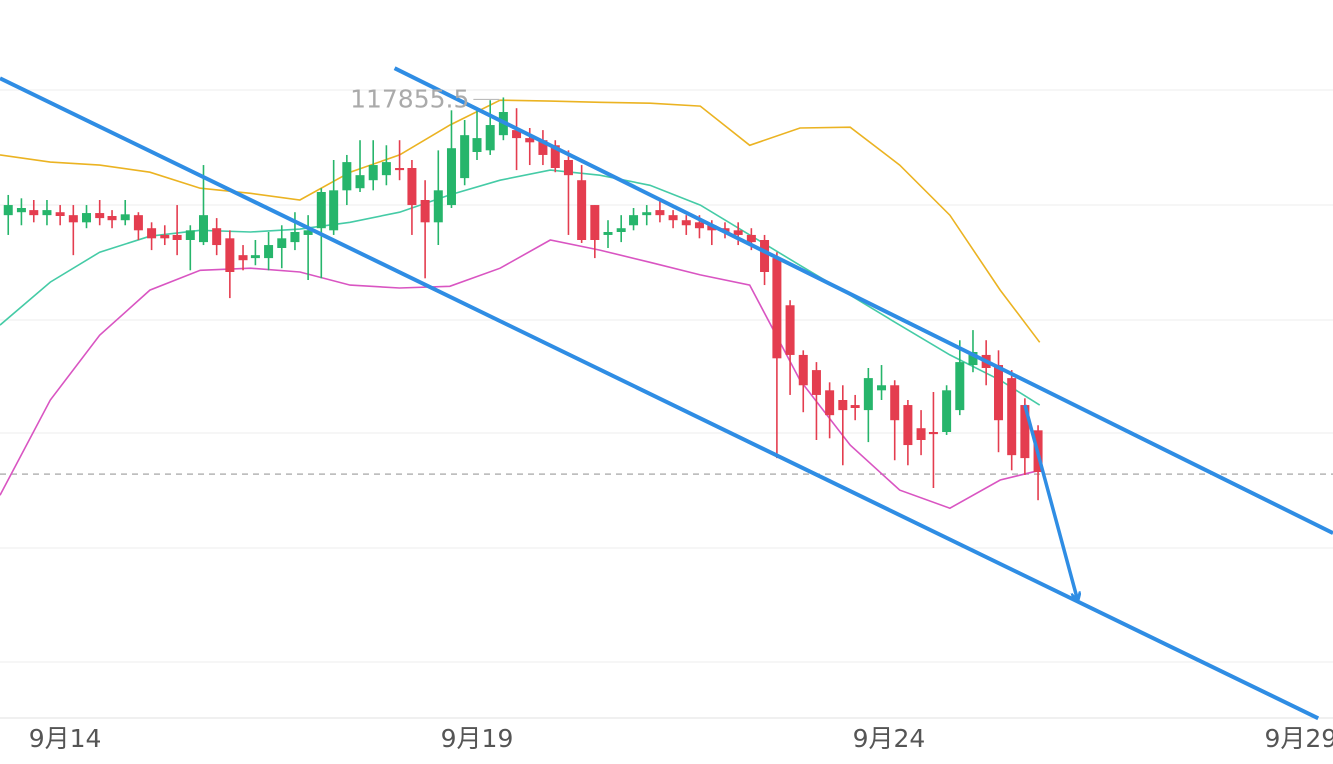 The width and height of the screenshot is (1333, 764). Describe the element at coordinates (477, 738) in the screenshot. I see `x-tick-label: 9月19` at that location.